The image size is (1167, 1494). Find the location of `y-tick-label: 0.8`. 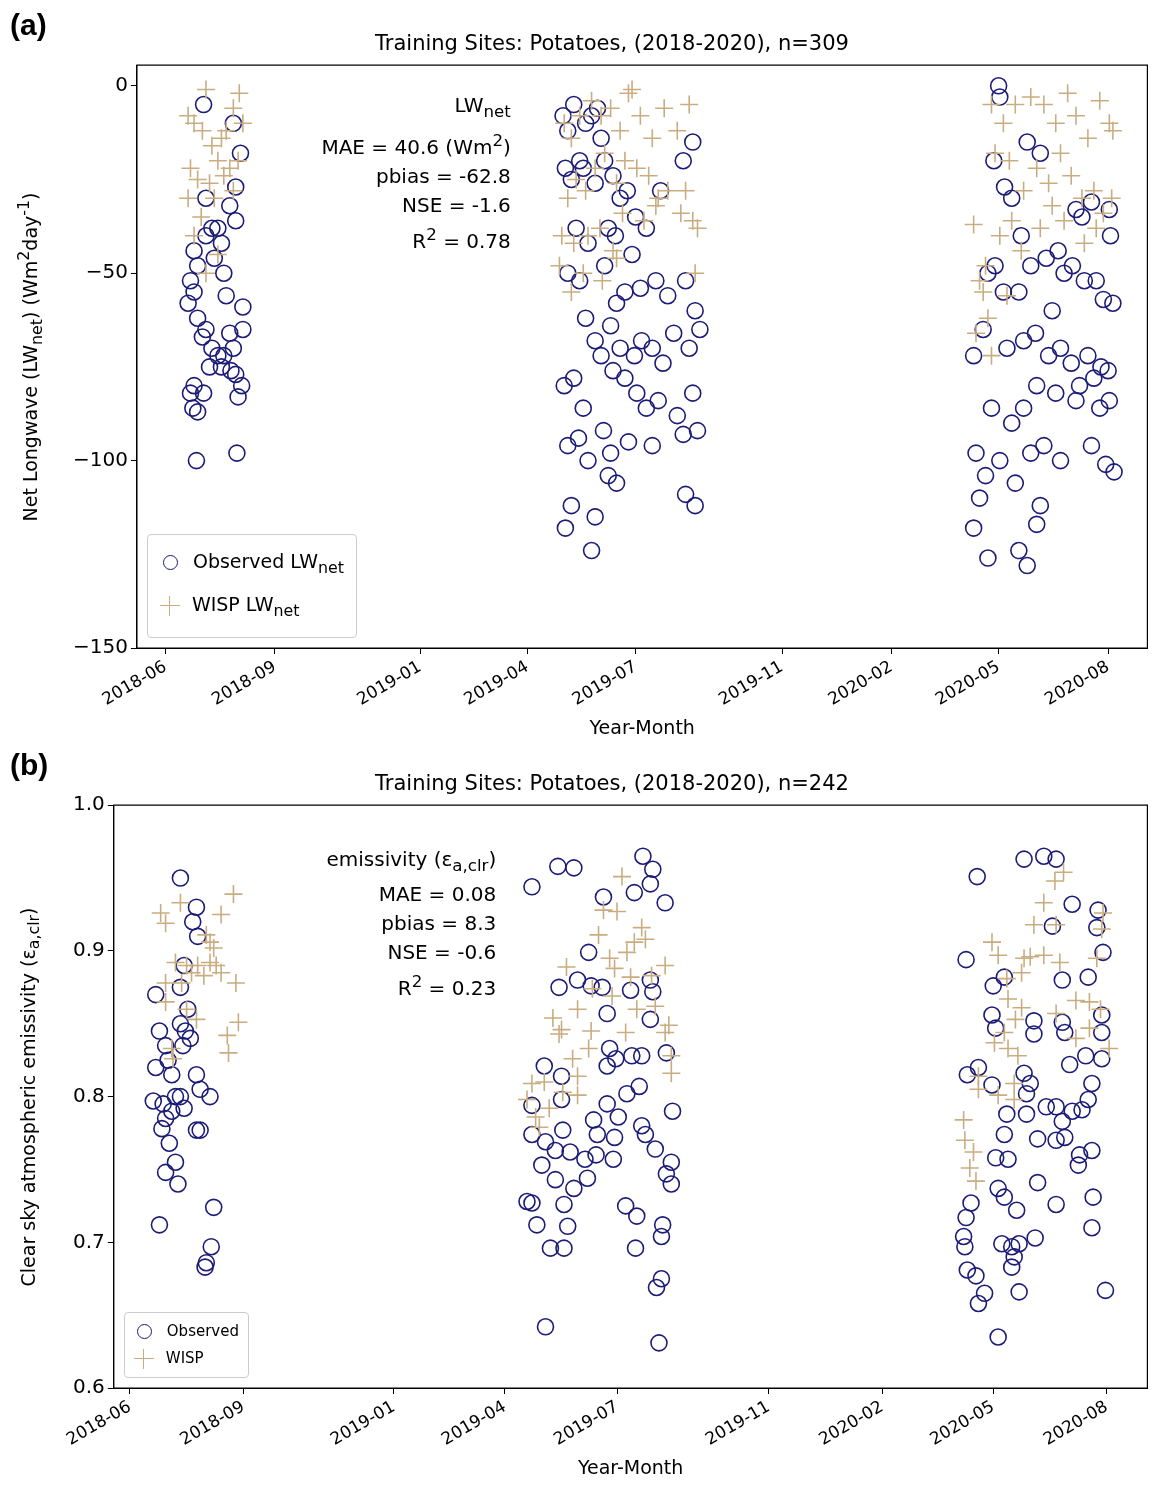

y-tick-label: 0.8 is located at coordinates (88, 1094).